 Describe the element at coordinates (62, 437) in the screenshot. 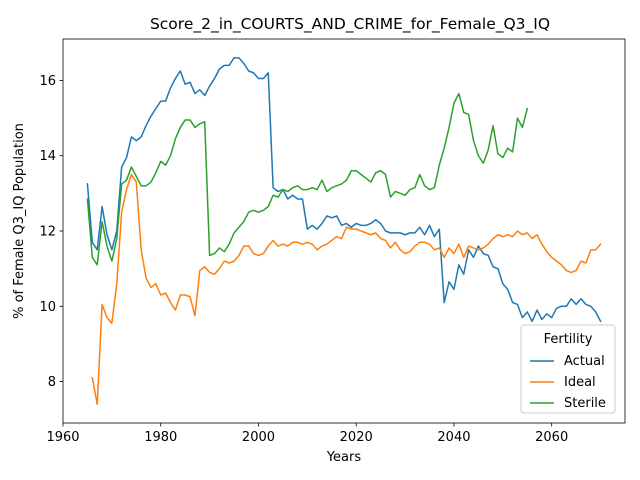

I see `x-tick-label: 1960` at that location.